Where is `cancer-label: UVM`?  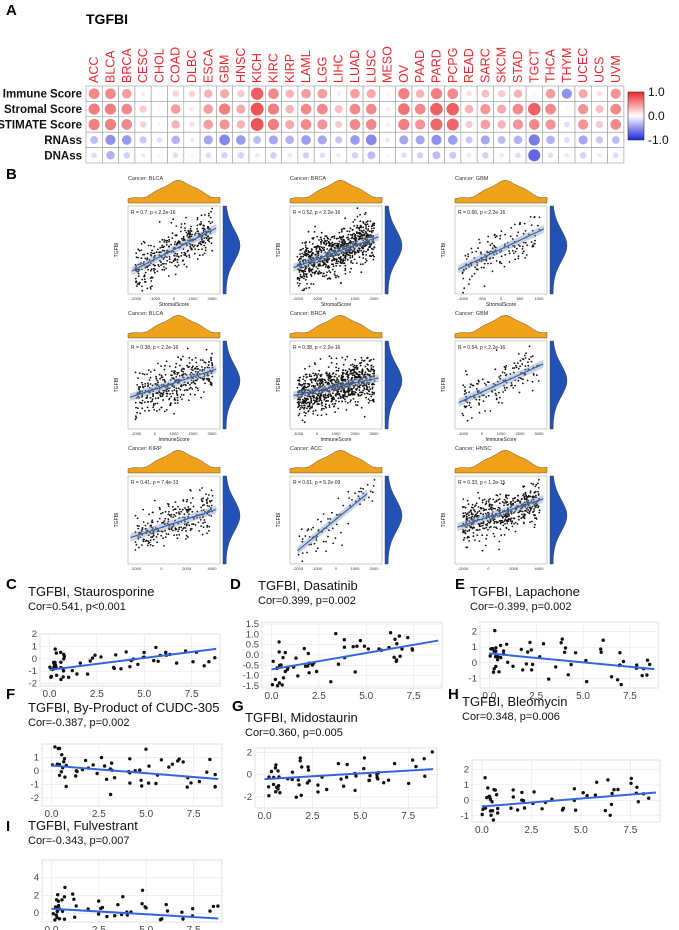
cancer-label: UVM is located at coordinates (616, 69).